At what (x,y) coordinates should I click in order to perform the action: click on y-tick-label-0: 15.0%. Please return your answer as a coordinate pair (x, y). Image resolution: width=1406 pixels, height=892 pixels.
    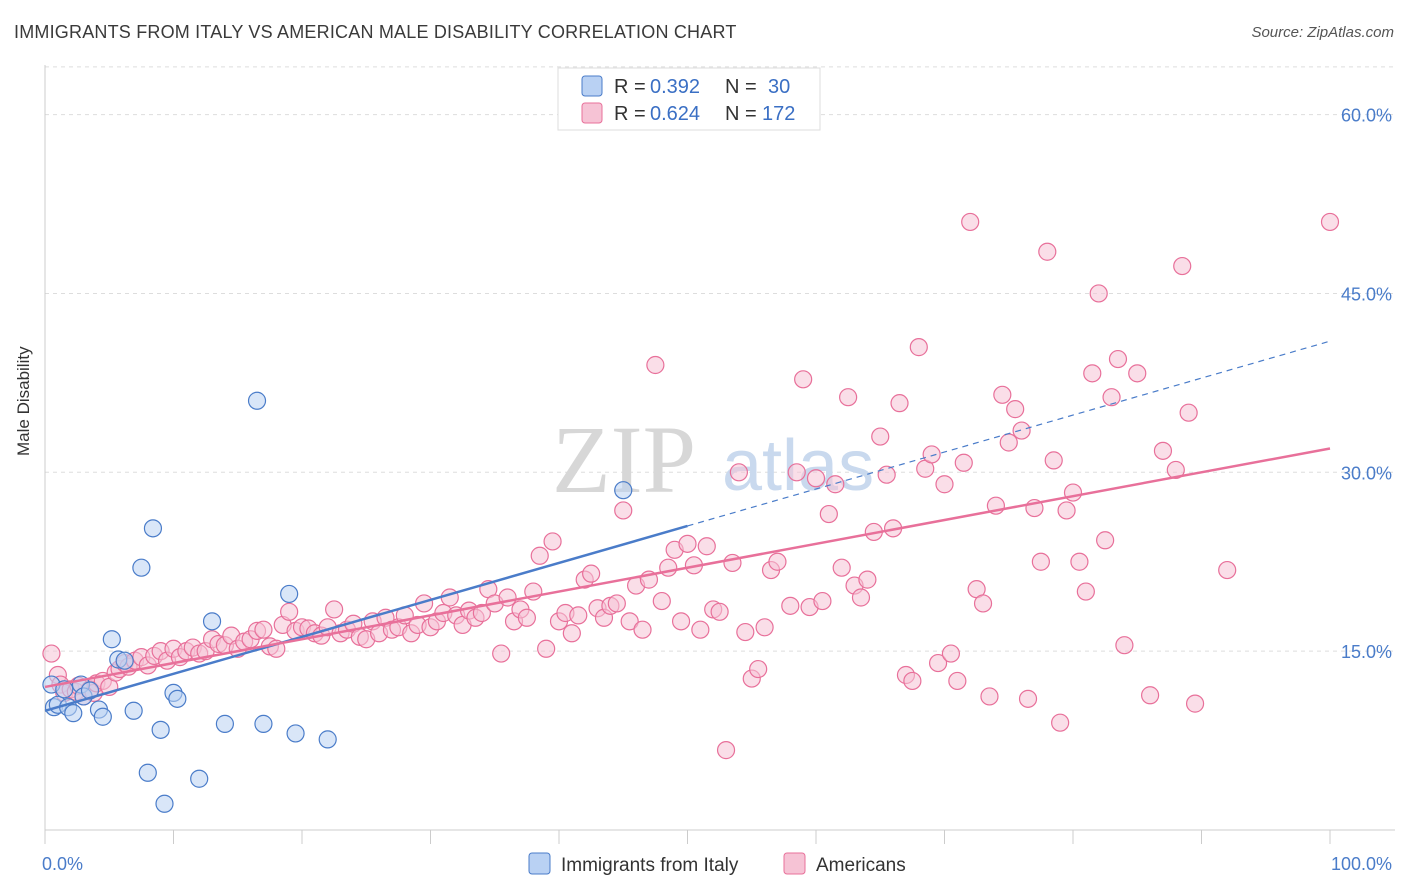
    Looking at the image, I should click on (1366, 652).